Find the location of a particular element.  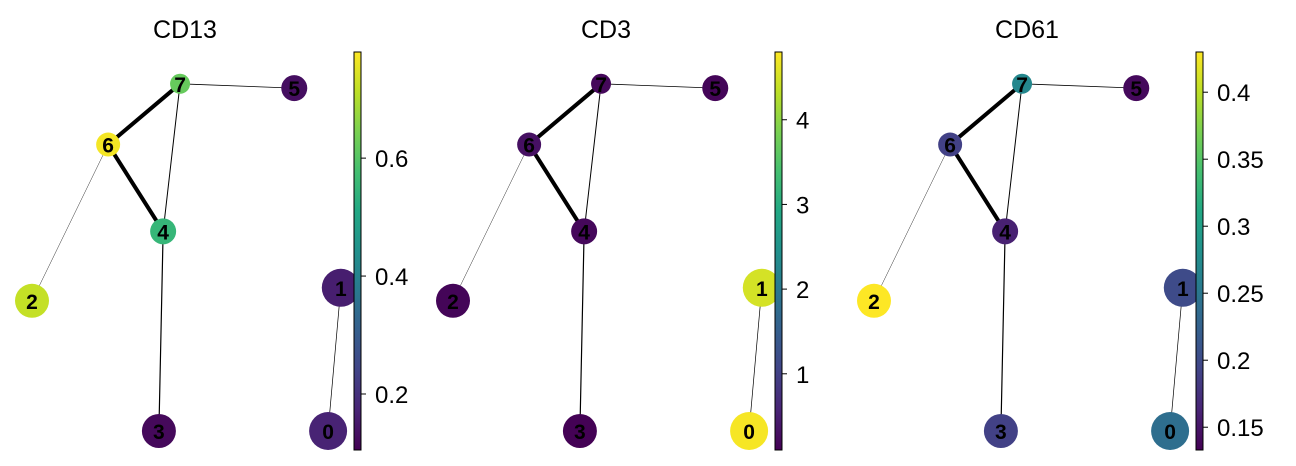

panel-title: CD13 is located at coordinates (185, 30).